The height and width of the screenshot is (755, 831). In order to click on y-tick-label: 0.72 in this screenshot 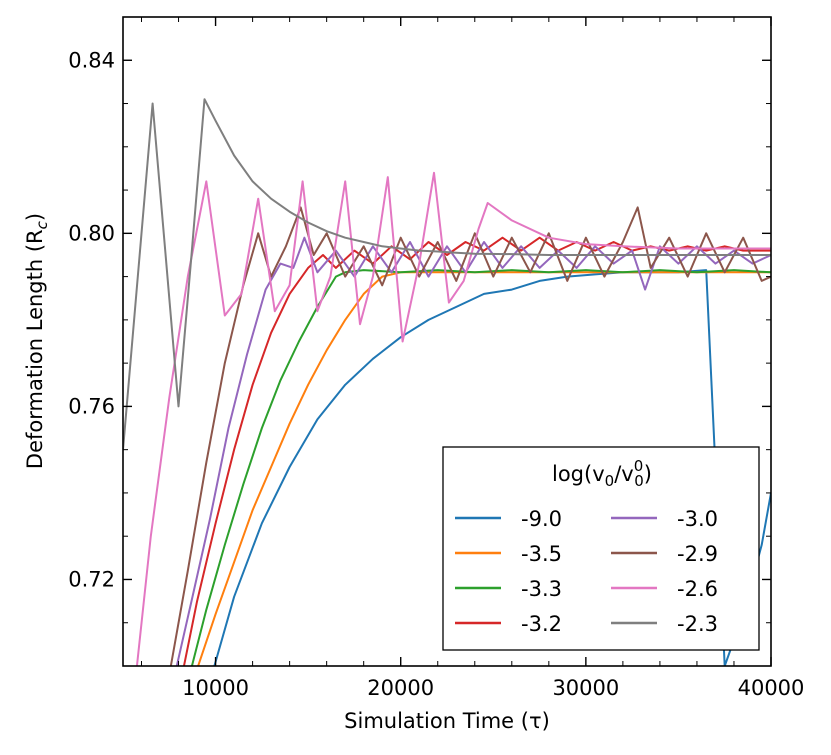, I will do `click(91, 579)`.